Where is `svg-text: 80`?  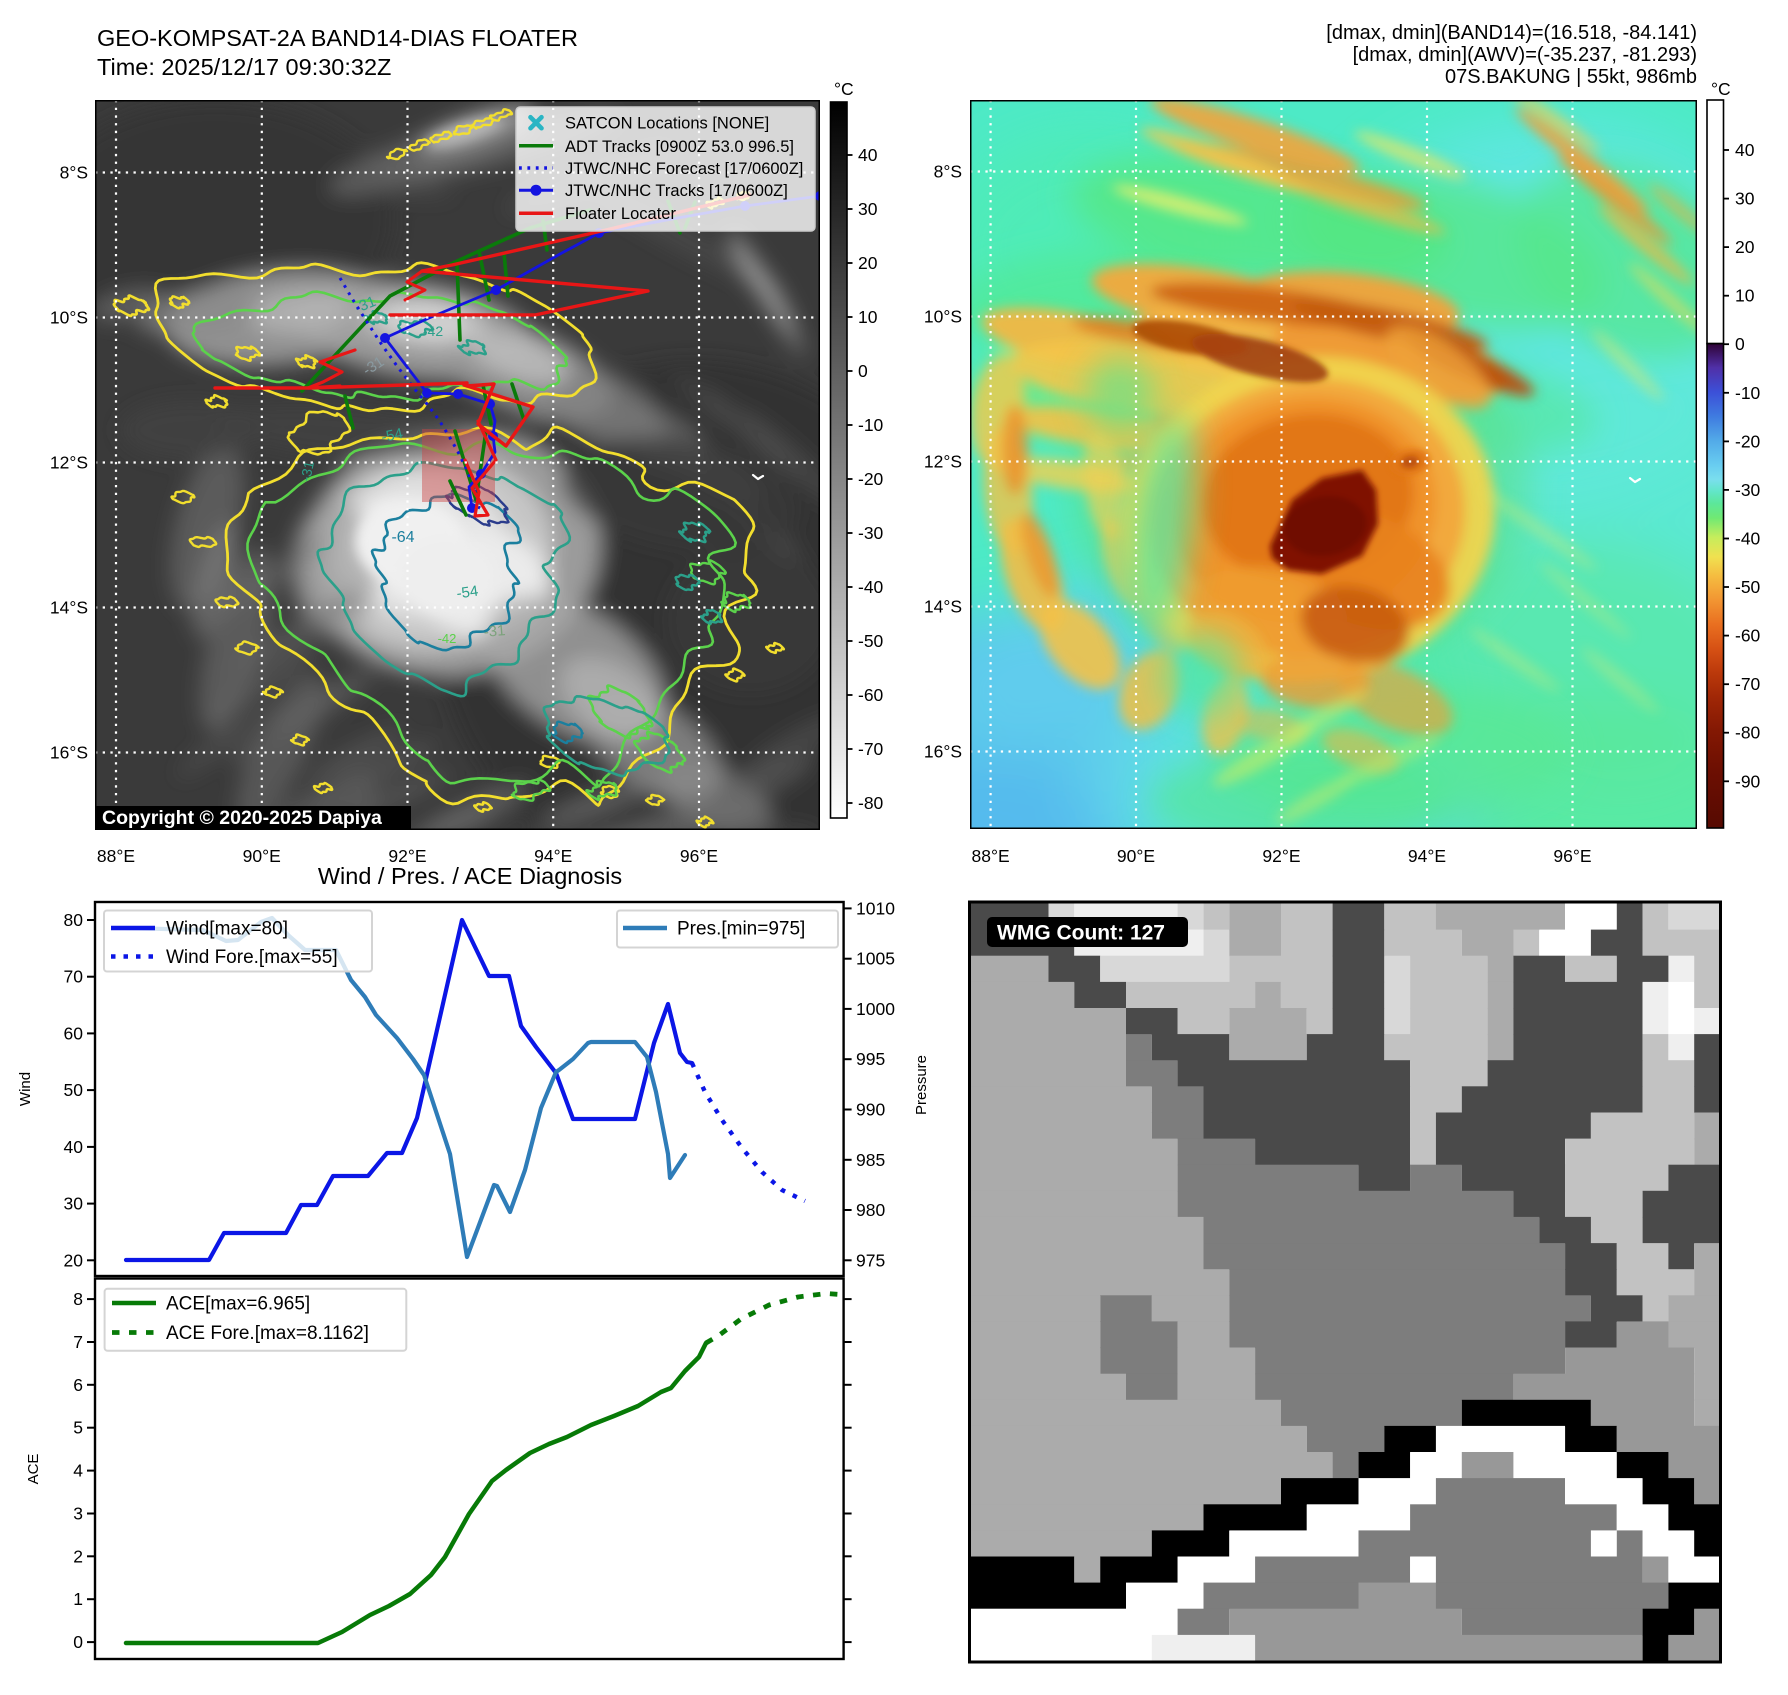 svg-text: 80 is located at coordinates (74, 920).